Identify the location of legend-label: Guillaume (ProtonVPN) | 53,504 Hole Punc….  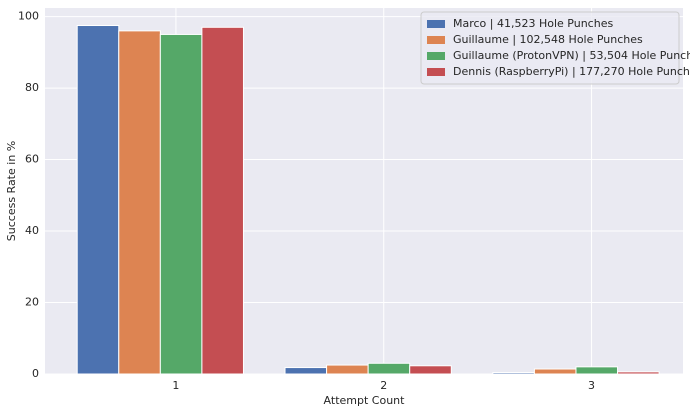
(571, 55).